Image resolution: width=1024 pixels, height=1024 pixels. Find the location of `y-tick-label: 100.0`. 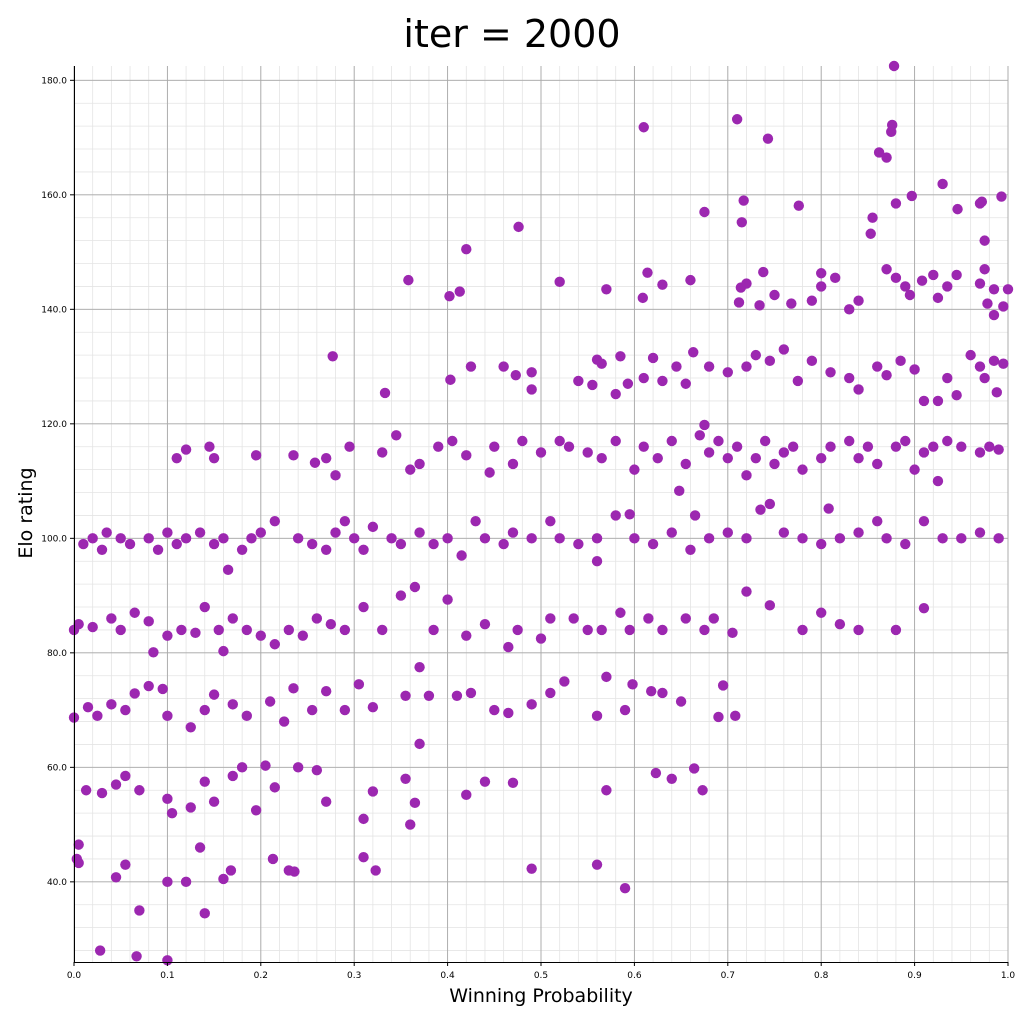

y-tick-label: 100.0 is located at coordinates (54, 539).